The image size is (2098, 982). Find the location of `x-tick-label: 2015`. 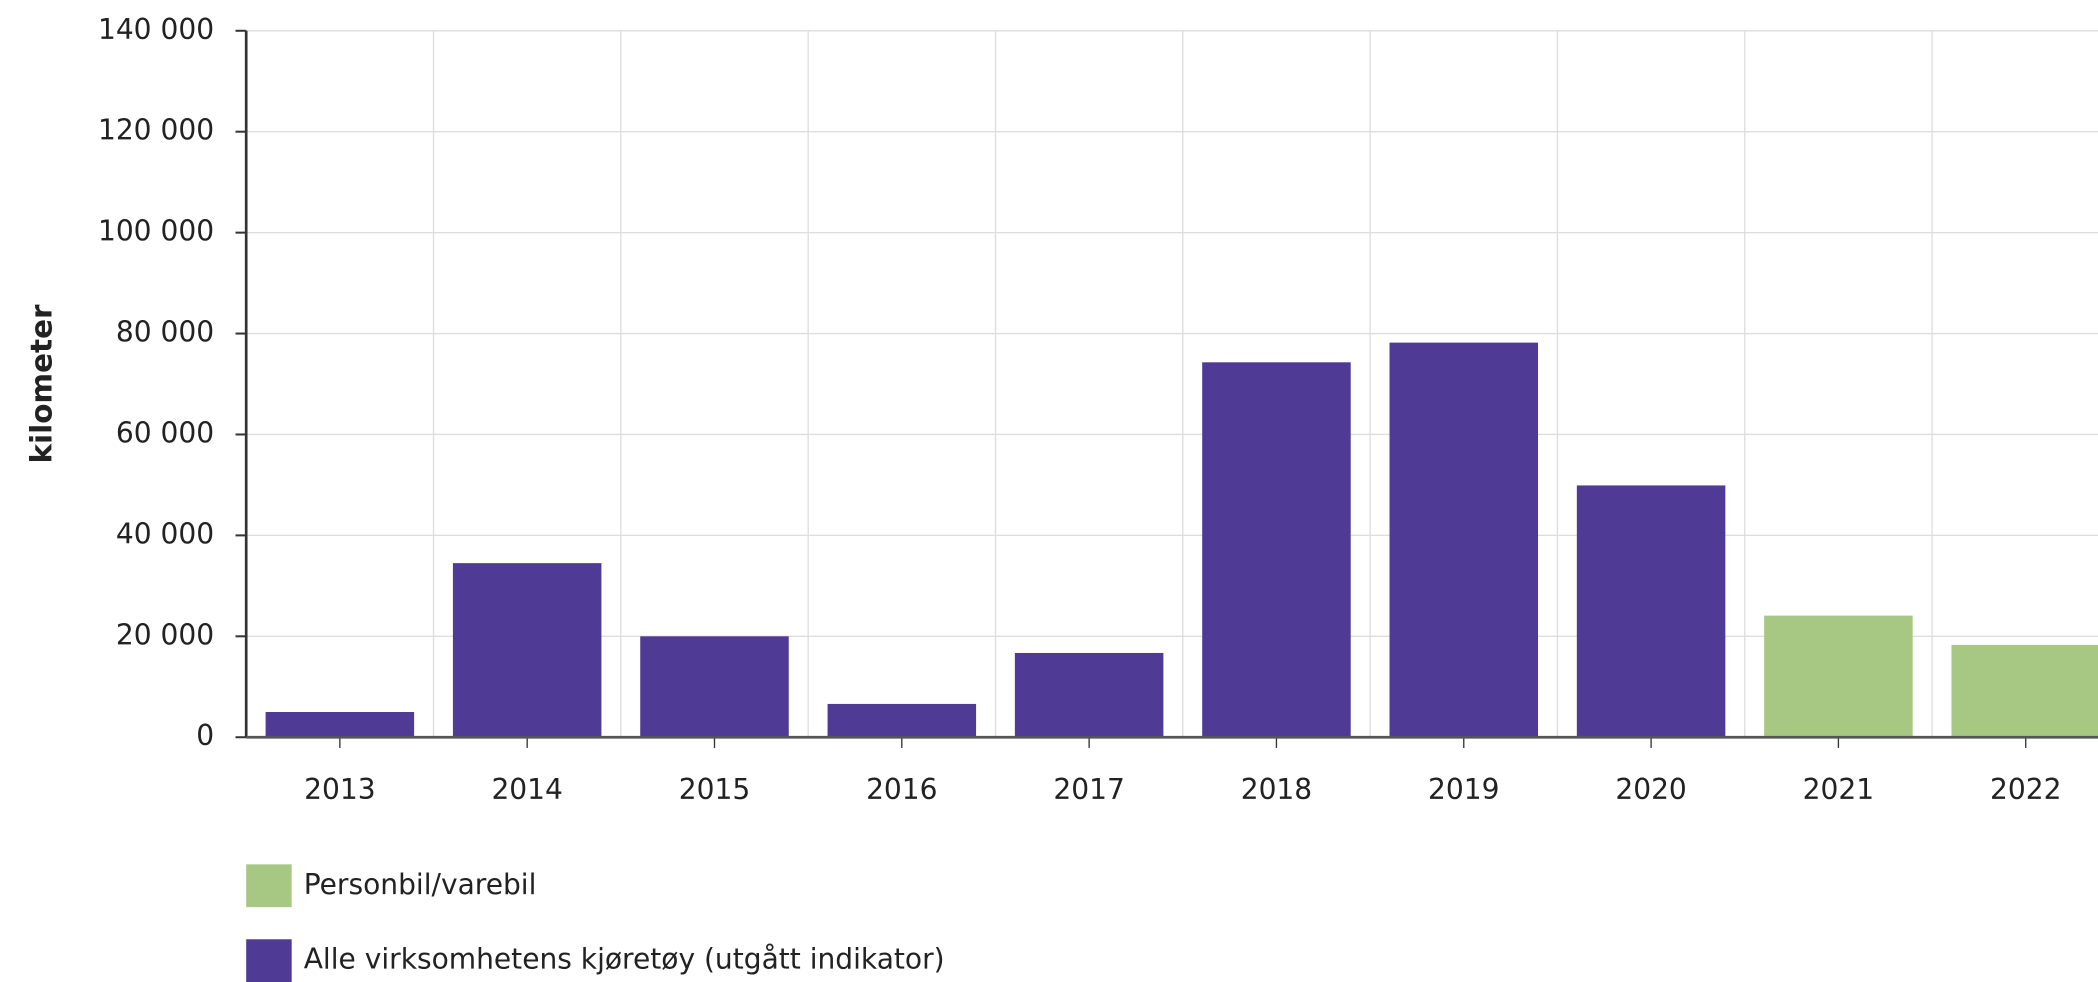

x-tick-label: 2015 is located at coordinates (714, 789).